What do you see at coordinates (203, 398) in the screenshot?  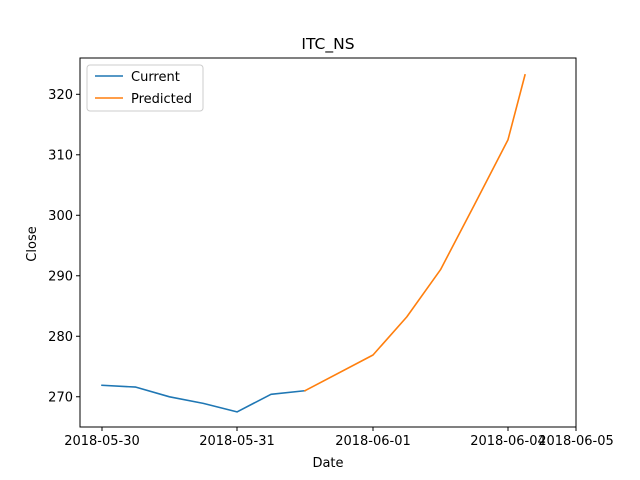 I see `series-line-current` at bounding box center [203, 398].